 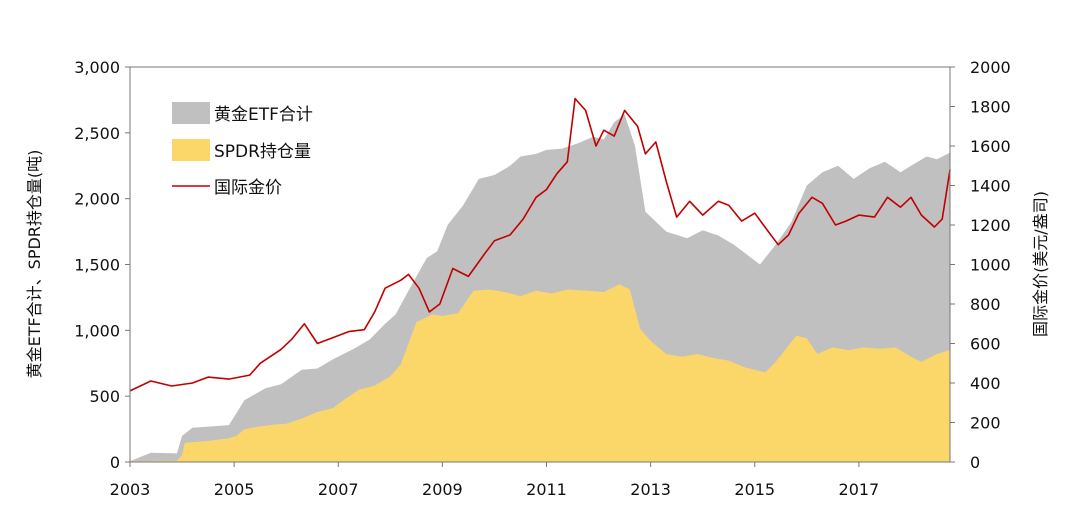 What do you see at coordinates (338, 489) in the screenshot?
I see `x-tick-label: 2007` at bounding box center [338, 489].